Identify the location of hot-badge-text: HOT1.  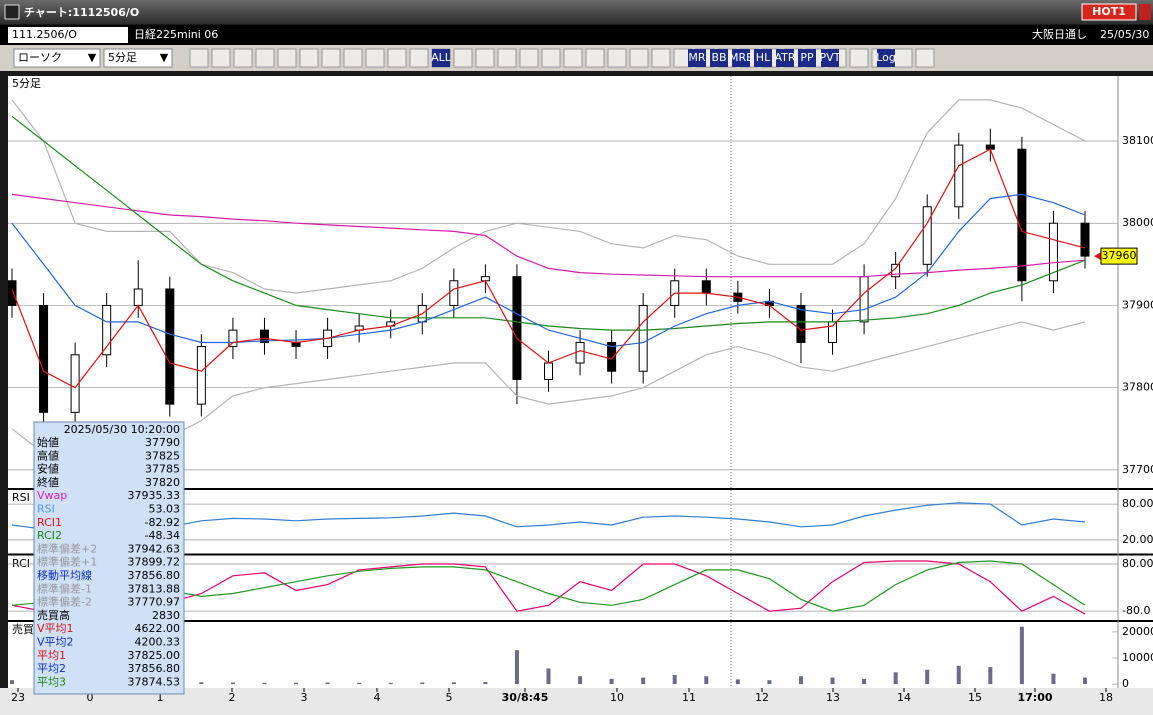
(1109, 11).